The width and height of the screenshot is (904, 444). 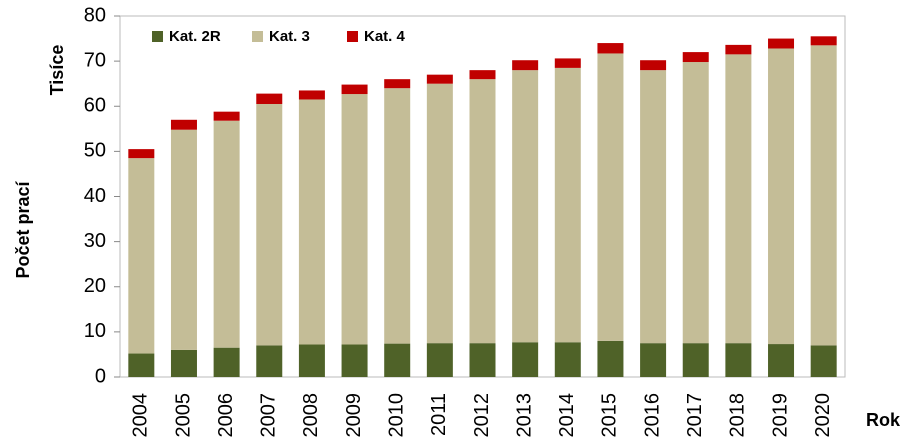 I want to click on x-tick-label: 2013, so click(x=524, y=415).